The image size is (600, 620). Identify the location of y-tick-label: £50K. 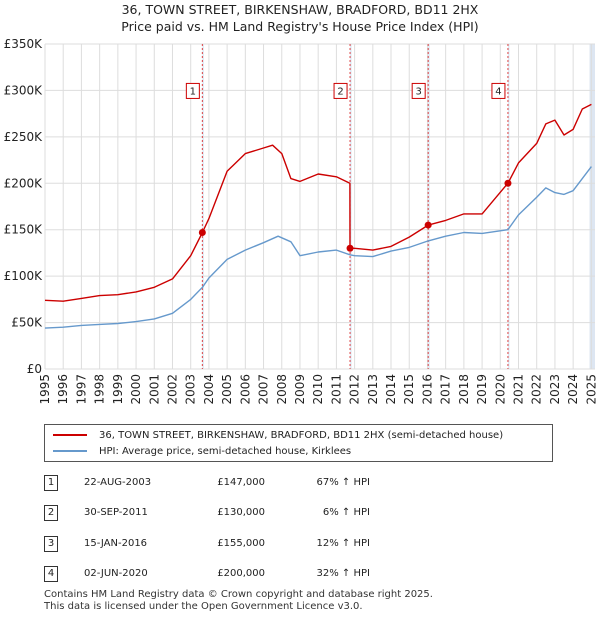
(27, 323).